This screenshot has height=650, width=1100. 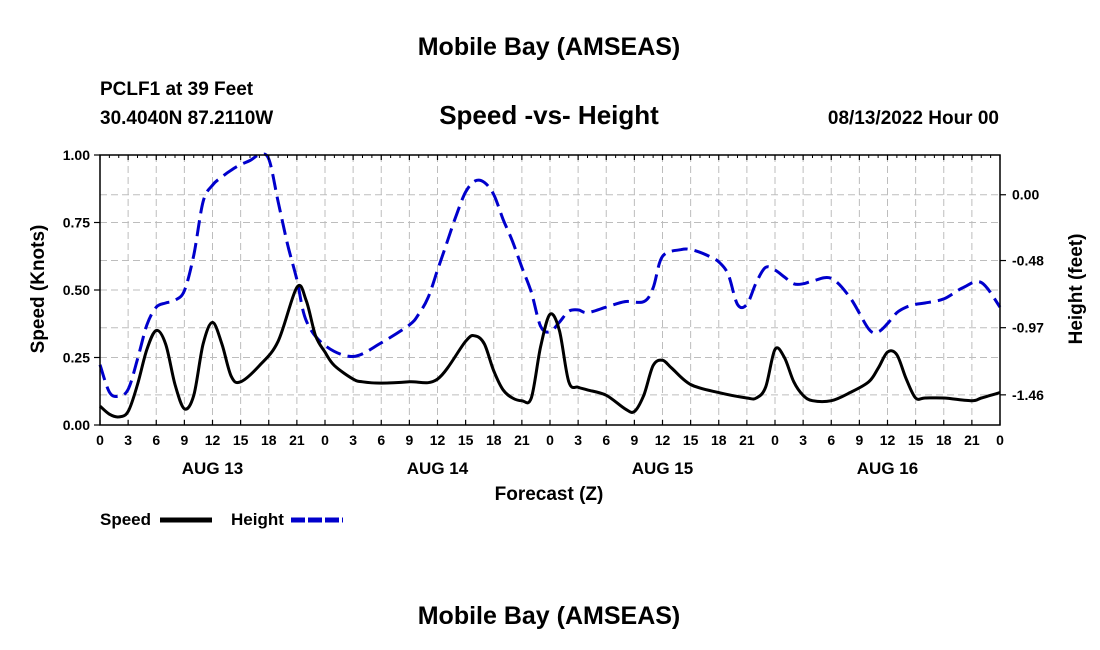 I want to click on y-right-tick-label: 0.00, so click(x=1025, y=195).